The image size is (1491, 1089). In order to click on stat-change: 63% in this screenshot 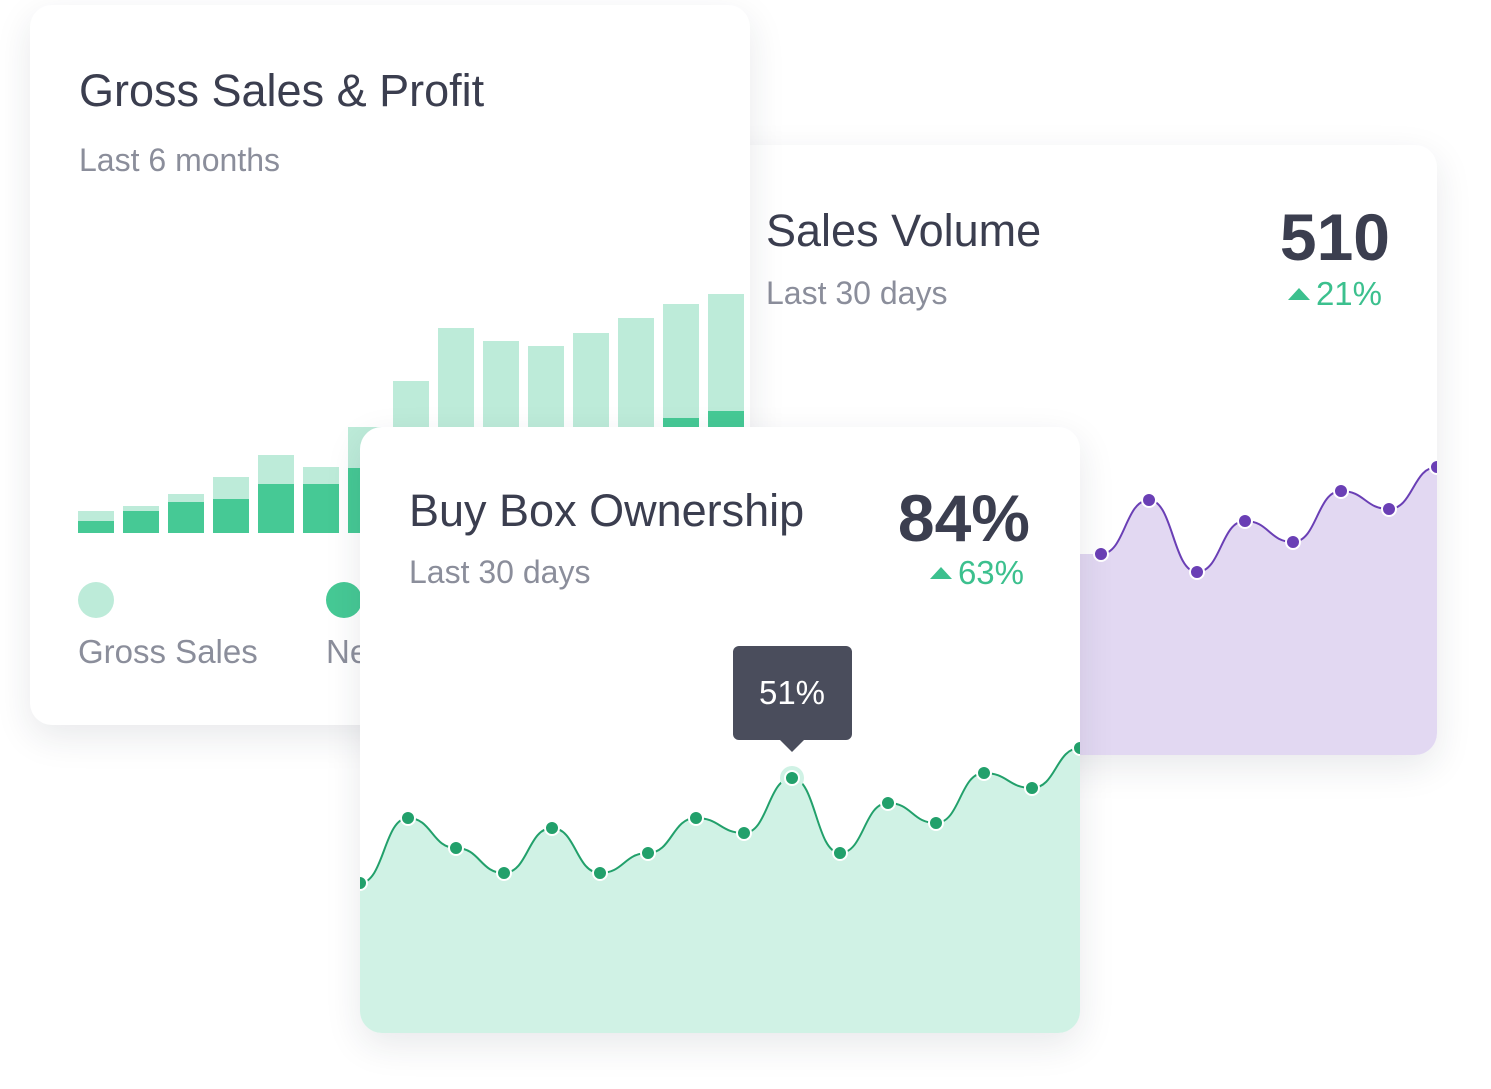, I will do `click(976, 573)`.